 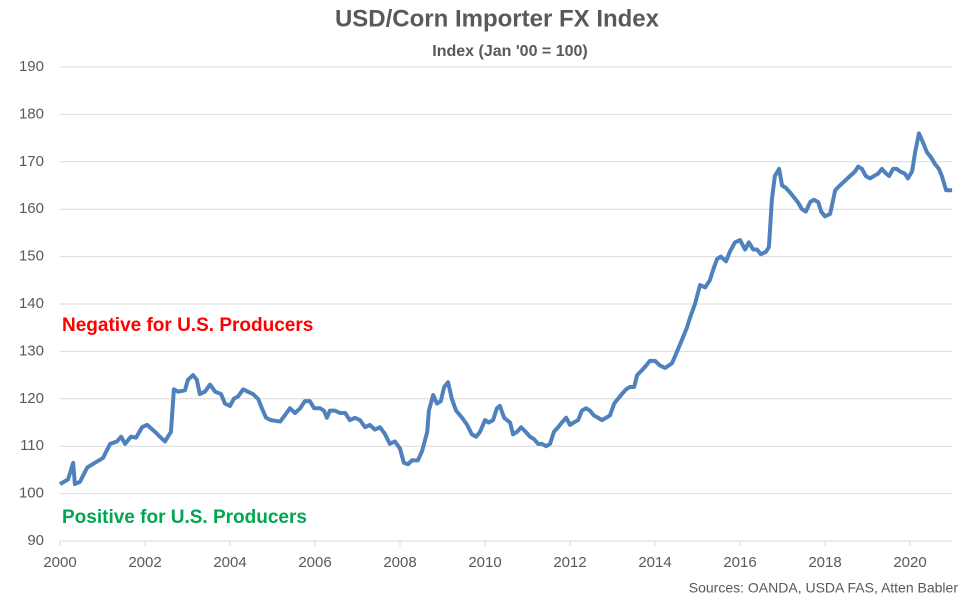 What do you see at coordinates (739, 562) in the screenshot?
I see `x-tick-label: 2016` at bounding box center [739, 562].